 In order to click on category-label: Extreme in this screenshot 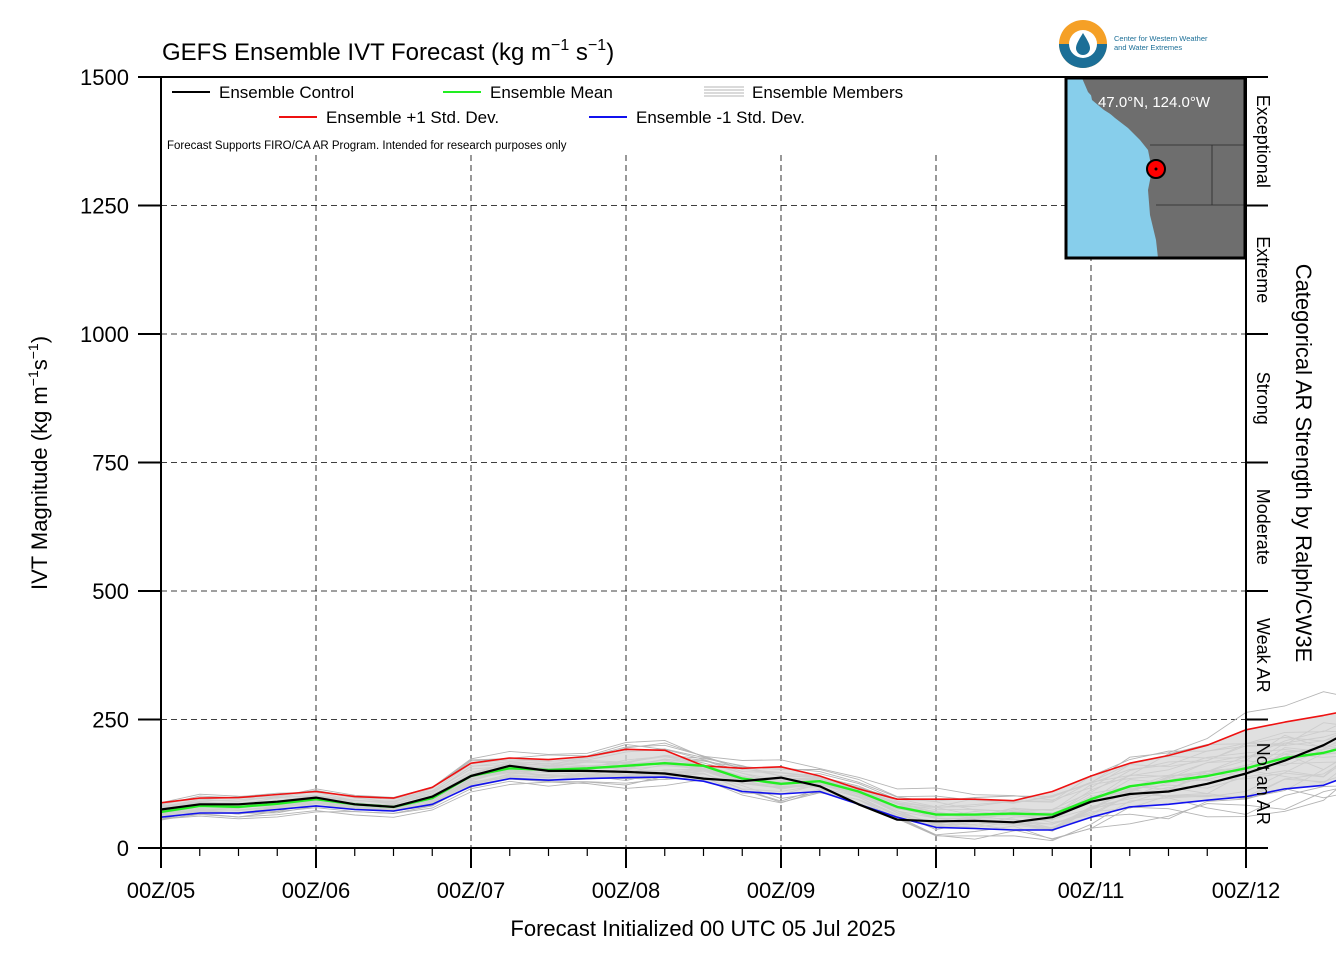, I will do `click(1263, 269)`.